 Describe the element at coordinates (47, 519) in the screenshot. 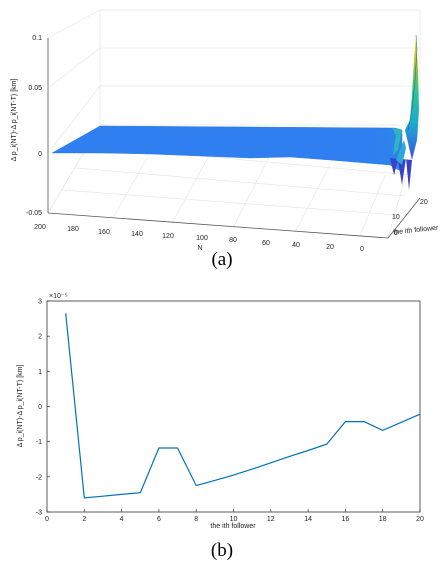

I see `x-tick-label: 0` at that location.